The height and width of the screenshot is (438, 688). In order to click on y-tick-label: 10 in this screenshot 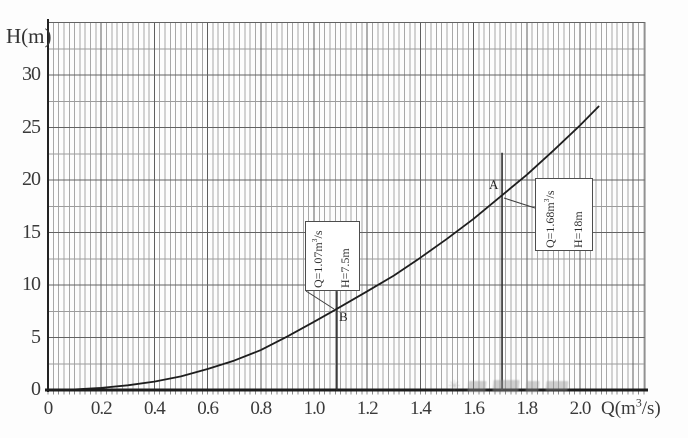, I will do `click(31, 284)`.